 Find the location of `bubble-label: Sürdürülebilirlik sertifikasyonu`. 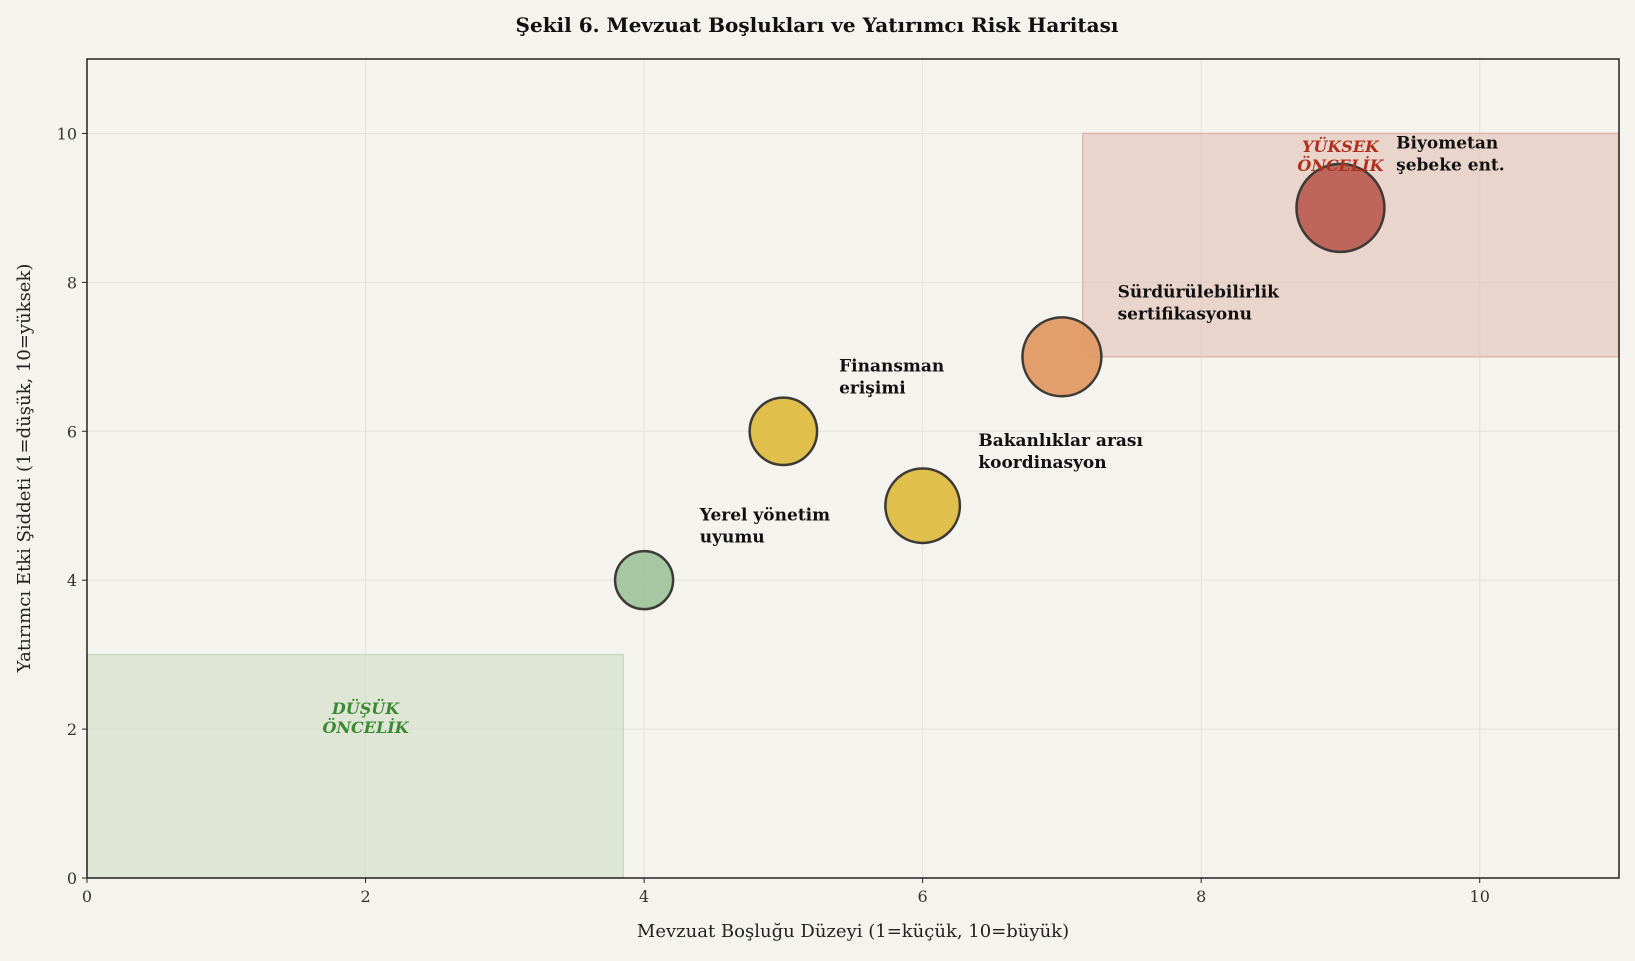

bubble-label: Sürdürülebilirlik sertifikasyonu is located at coordinates (1199, 303).